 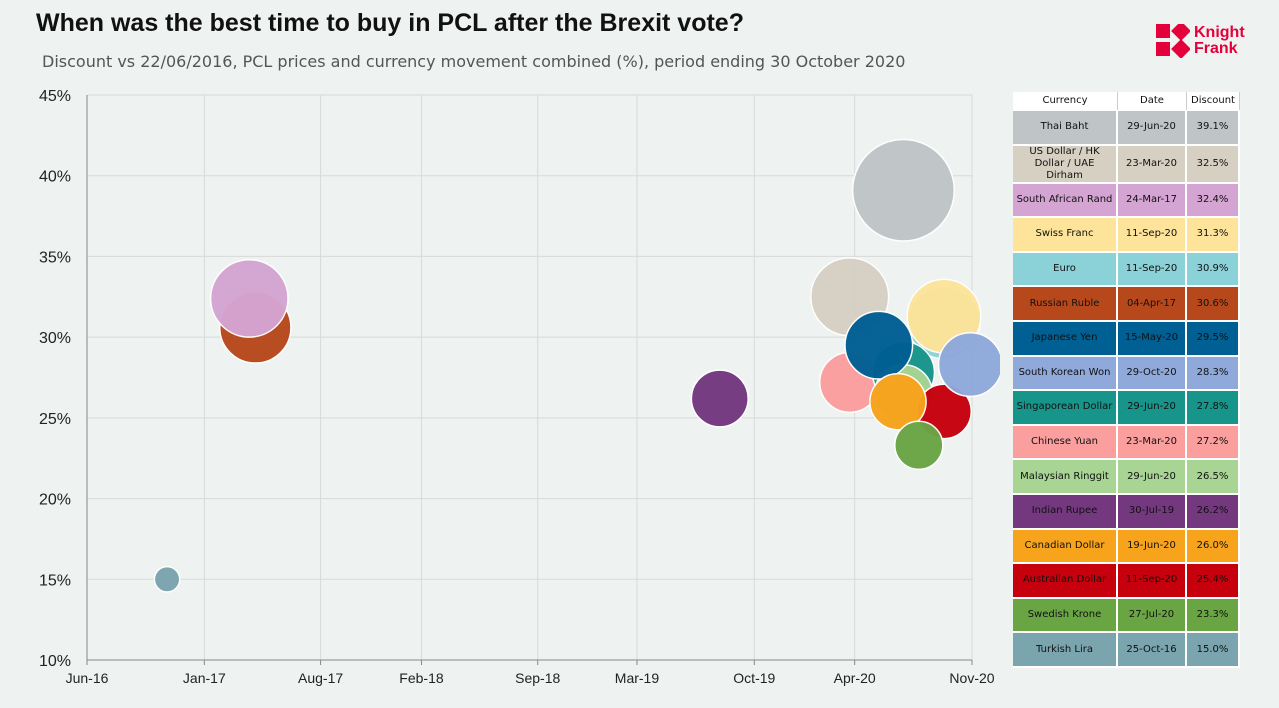 What do you see at coordinates (1213, 270) in the screenshot?
I see `table-cell-discount: 30.9%` at bounding box center [1213, 270].